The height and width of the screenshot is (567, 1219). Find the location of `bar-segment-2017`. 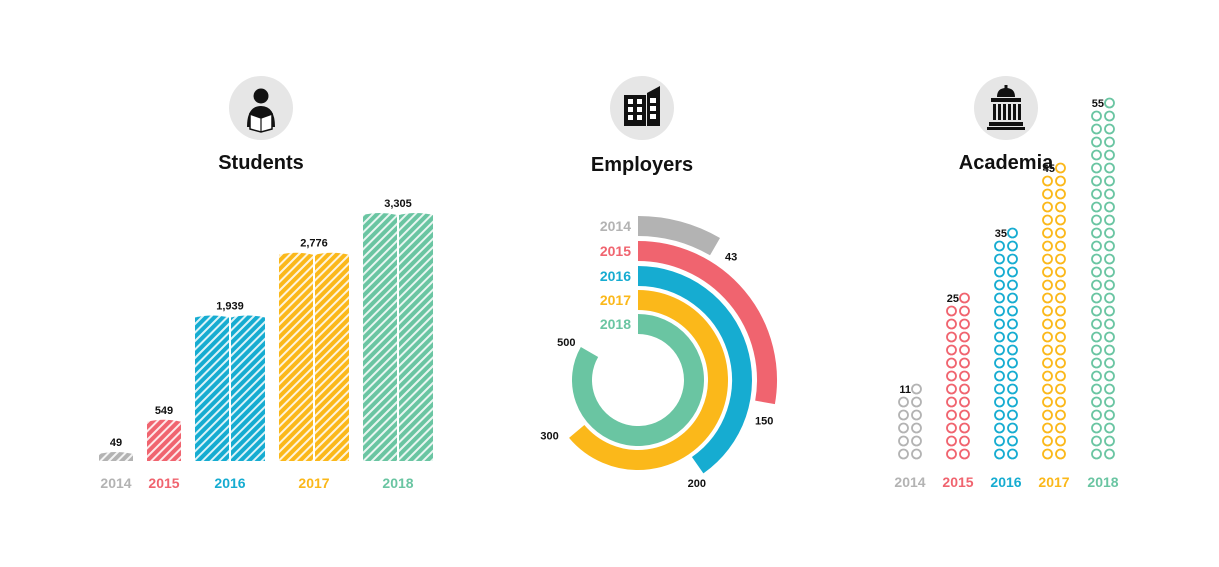

bar-segment-2017 is located at coordinates (332, 356).